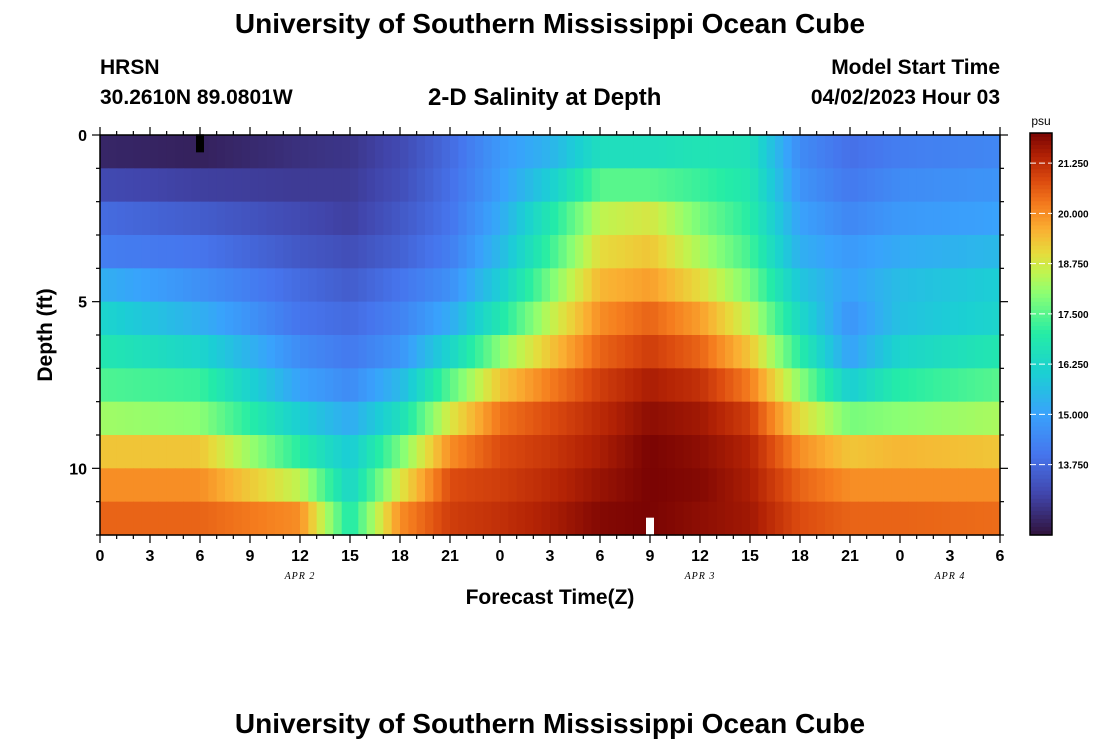 The height and width of the screenshot is (750, 1100). What do you see at coordinates (130, 67) in the screenshot?
I see `station-name: HRSN` at bounding box center [130, 67].